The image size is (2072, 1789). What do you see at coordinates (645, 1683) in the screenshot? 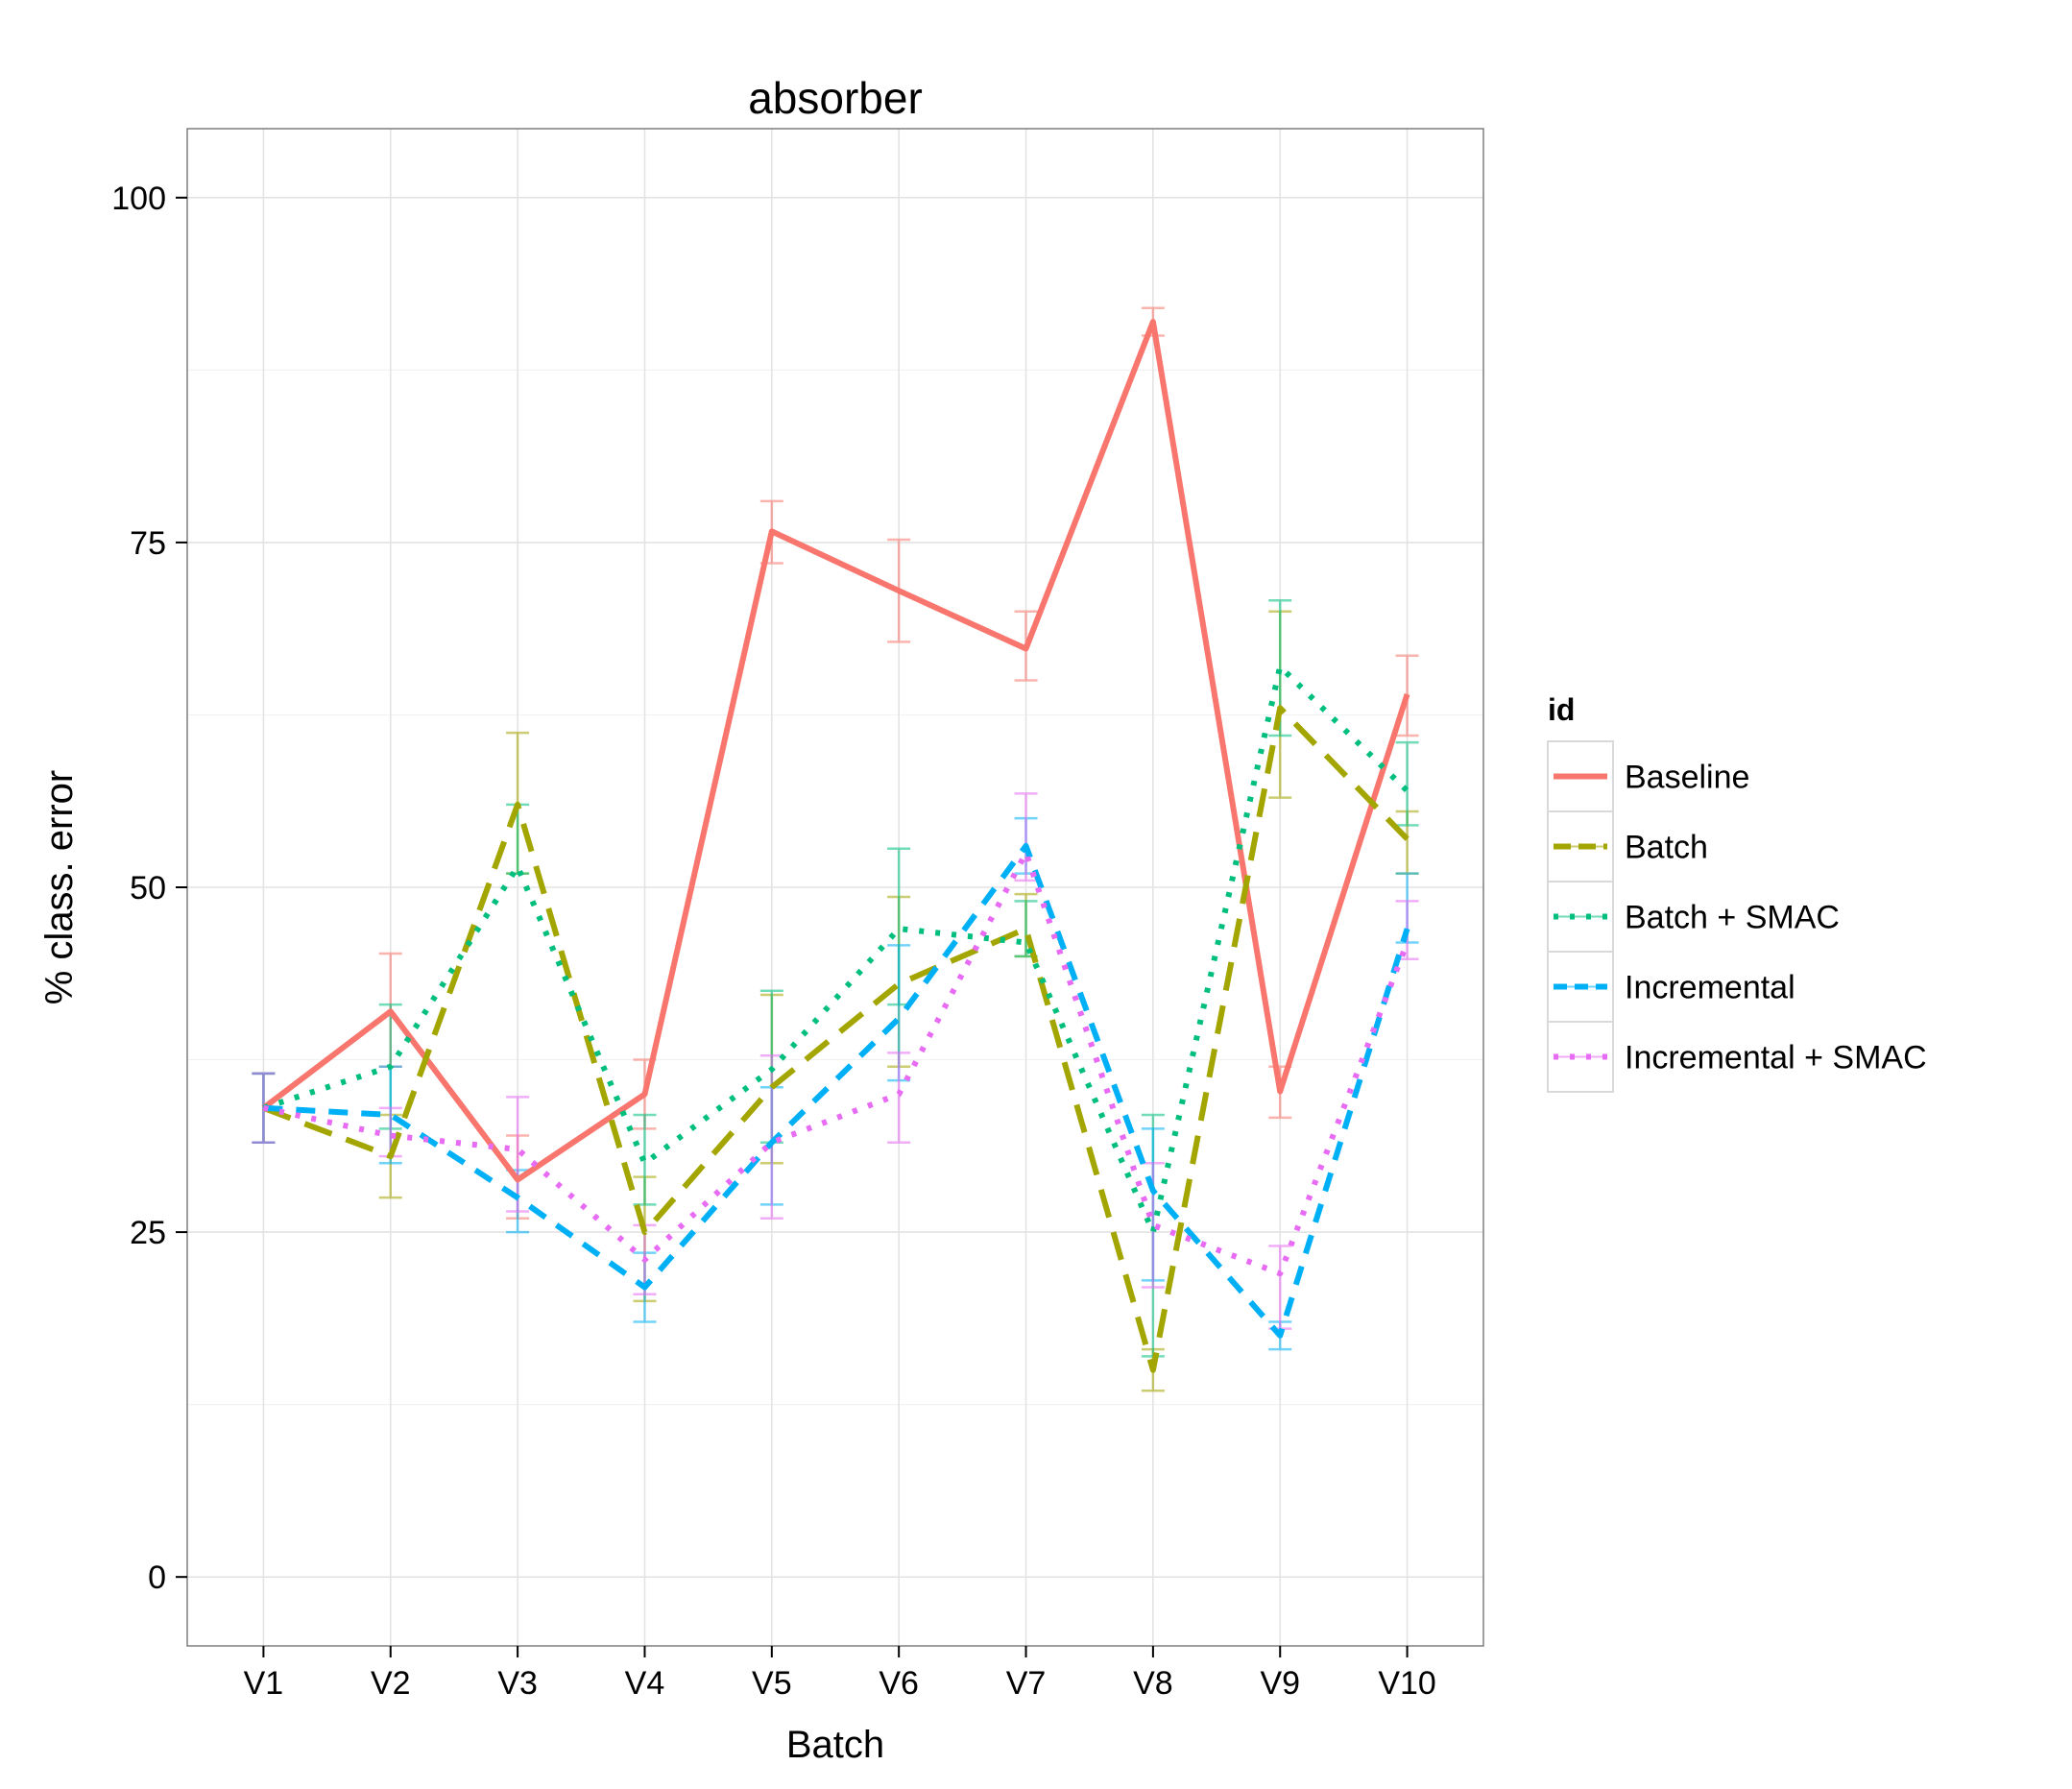
I see `x-tick-label: V4` at bounding box center [645, 1683].